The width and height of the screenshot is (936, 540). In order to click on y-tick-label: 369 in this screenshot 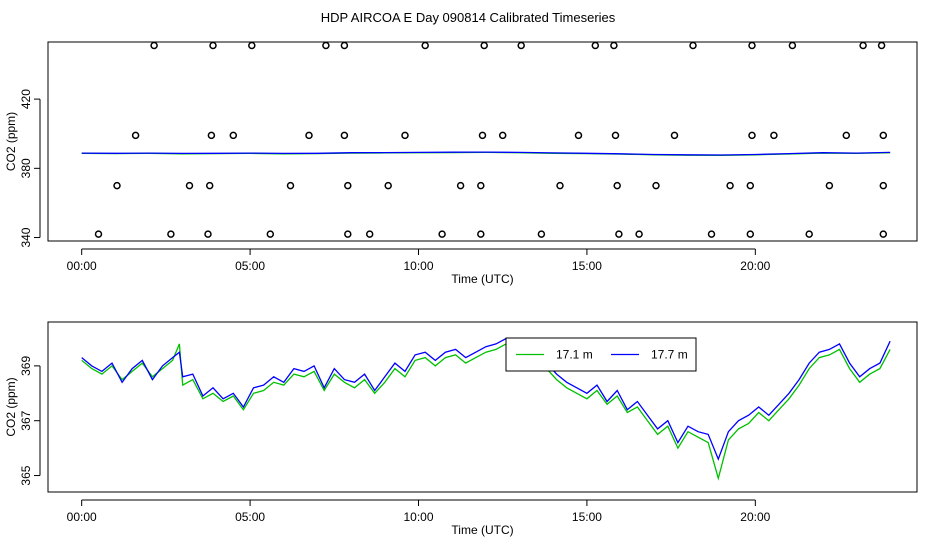, I will do `click(26, 366)`.